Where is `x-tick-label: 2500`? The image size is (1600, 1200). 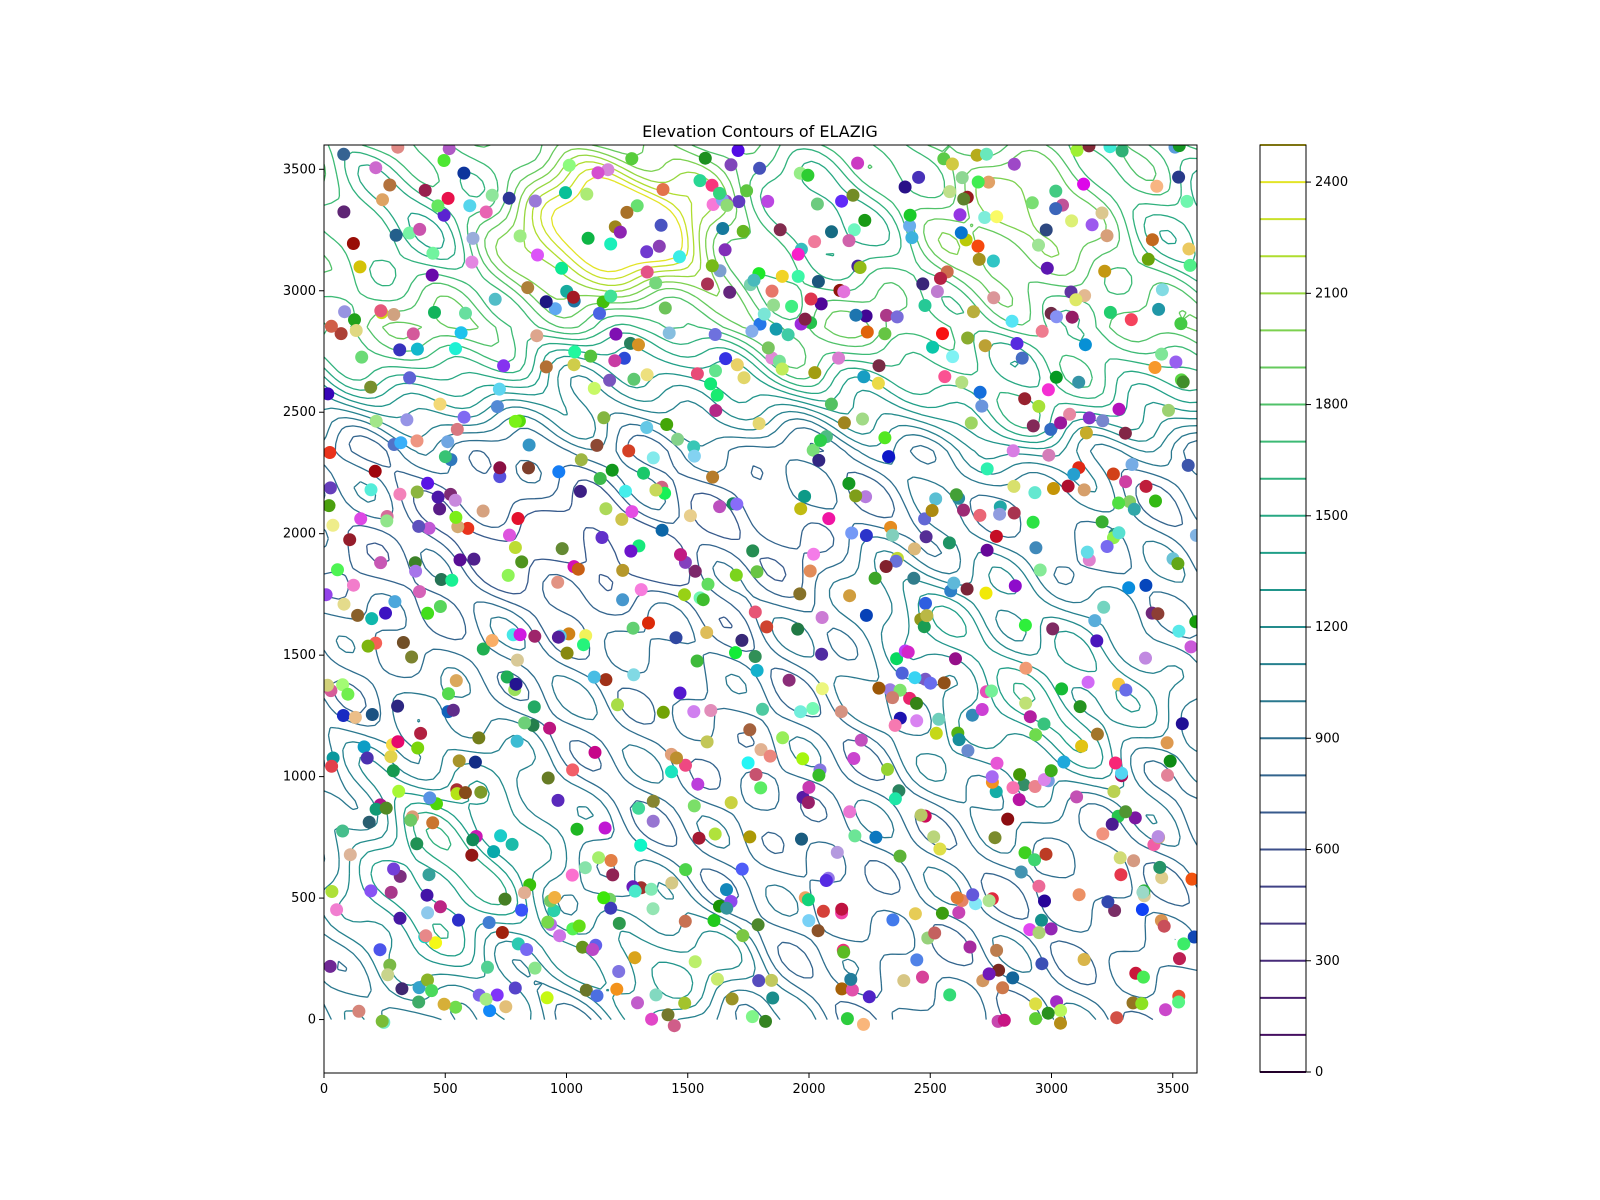
x-tick-label: 2500 is located at coordinates (930, 1089).